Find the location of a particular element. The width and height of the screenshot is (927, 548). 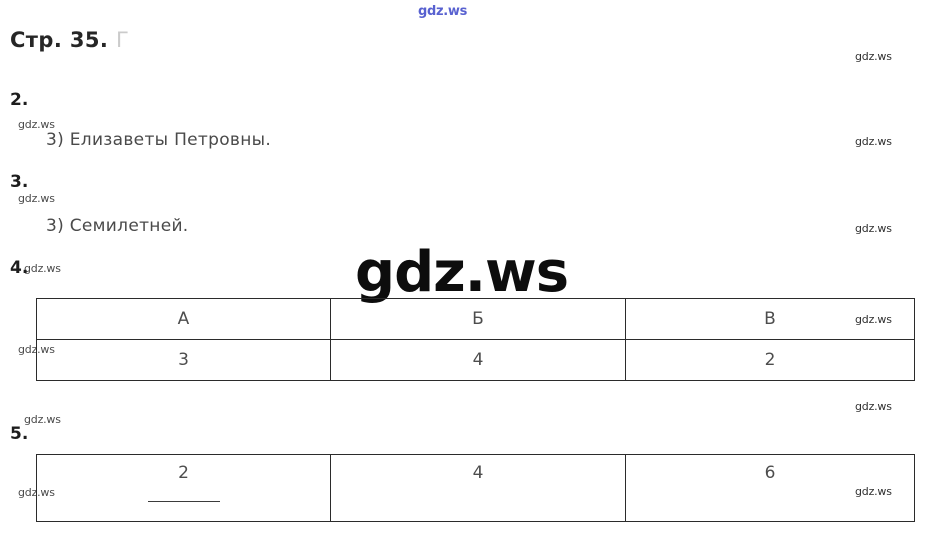

item-number-4: 4. is located at coordinates (19, 268).